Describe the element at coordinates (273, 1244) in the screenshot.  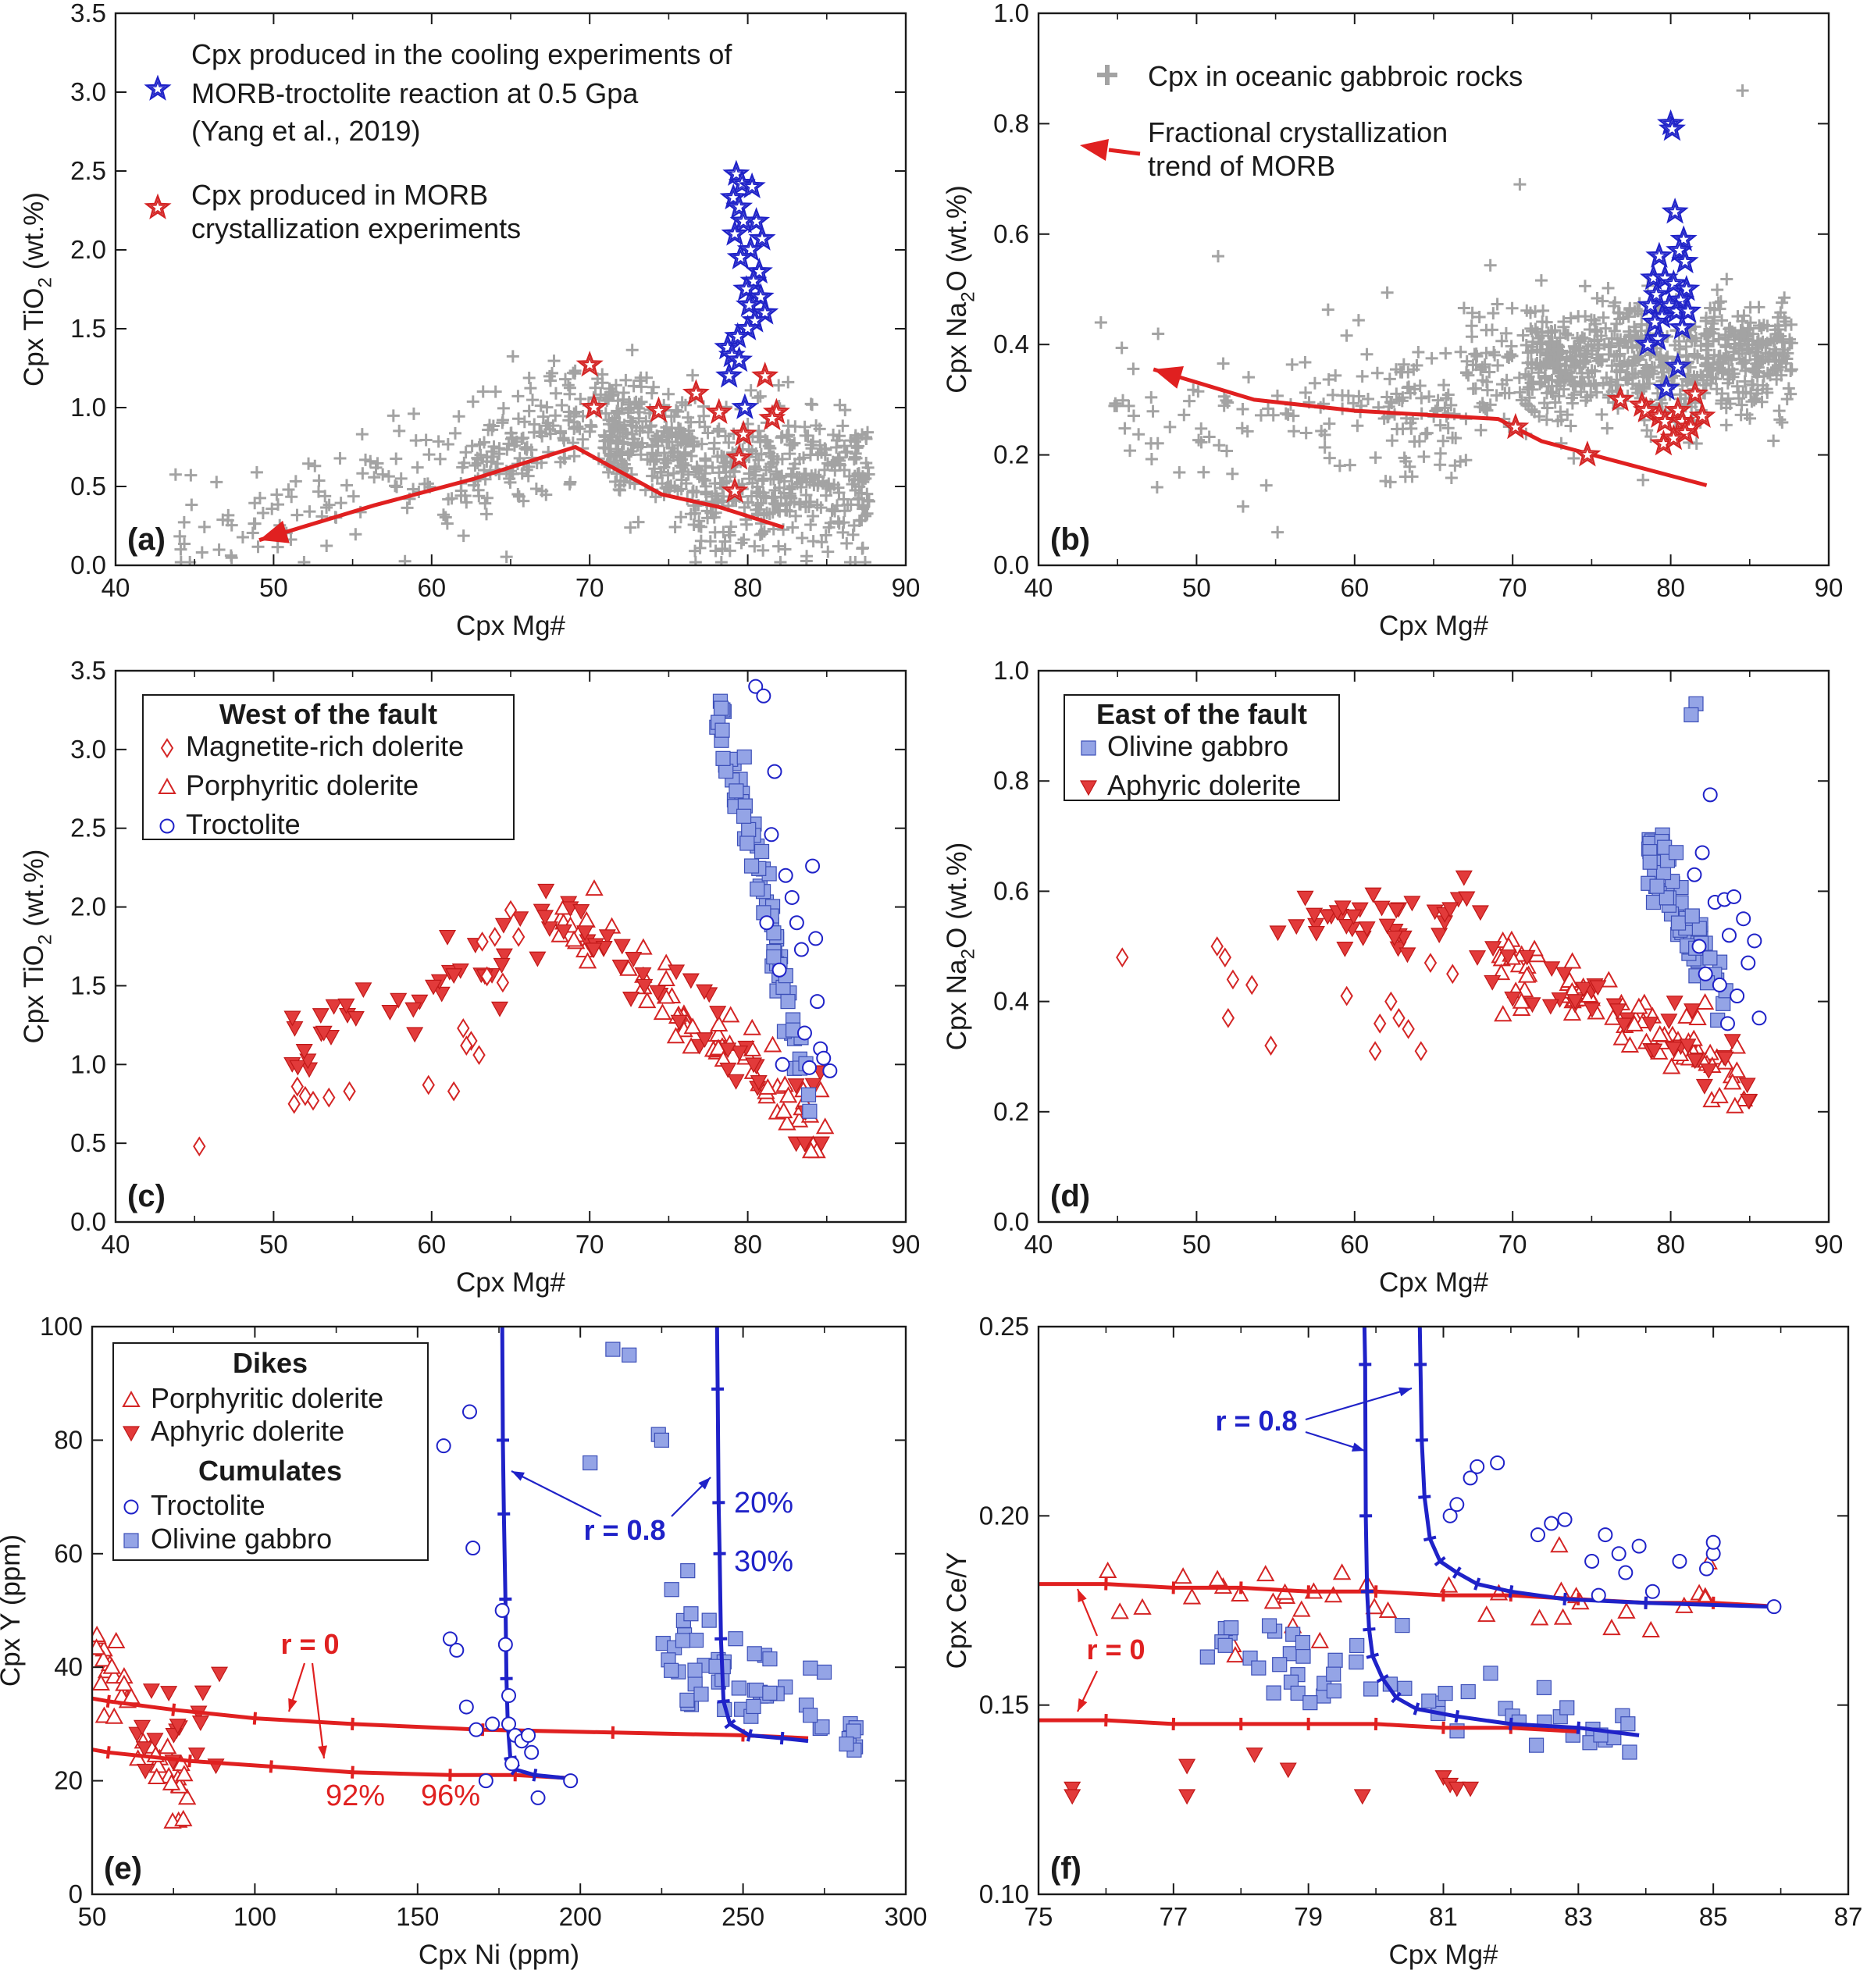
I see `x-tick-label: 50` at that location.